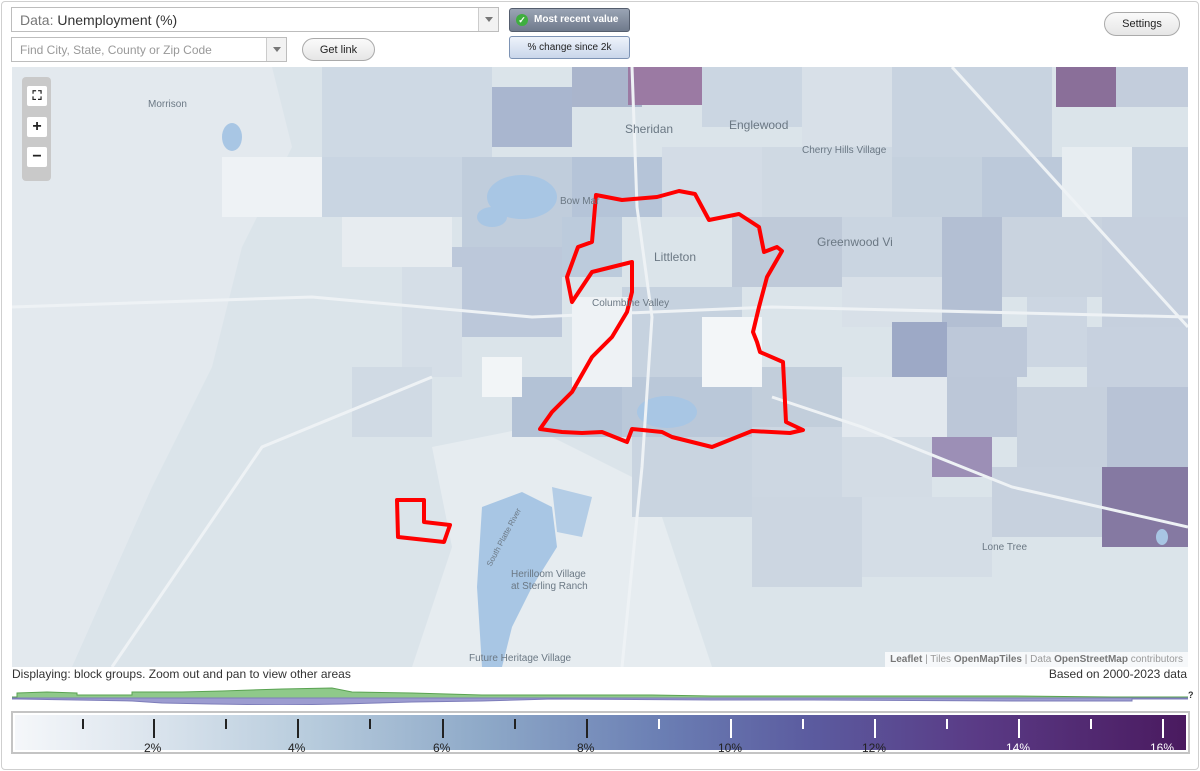  Describe the element at coordinates (338, 49) in the screenshot. I see `get-link-button: Get link` at that location.